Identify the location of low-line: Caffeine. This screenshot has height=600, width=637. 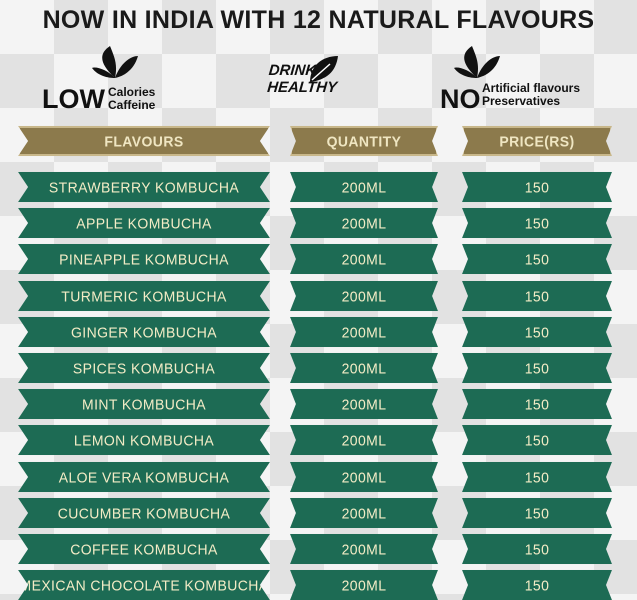
(132, 105).